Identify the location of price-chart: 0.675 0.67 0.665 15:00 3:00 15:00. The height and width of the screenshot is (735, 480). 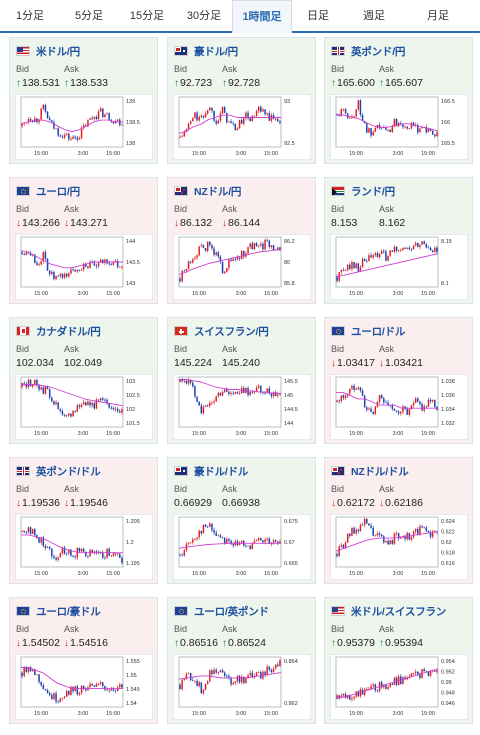
(242, 547).